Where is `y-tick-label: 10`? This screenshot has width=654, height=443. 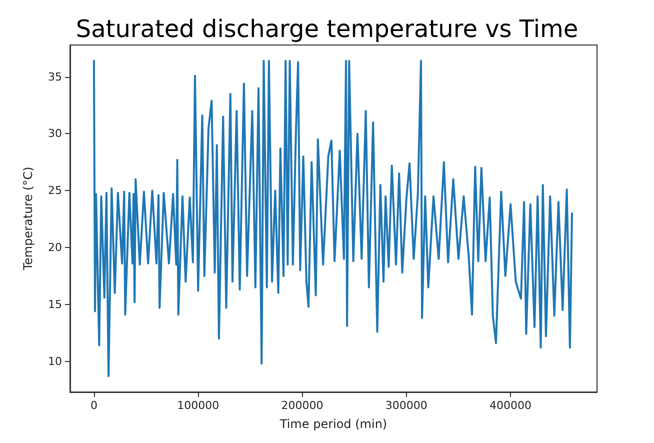
y-tick-label: 10 is located at coordinates (55, 361).